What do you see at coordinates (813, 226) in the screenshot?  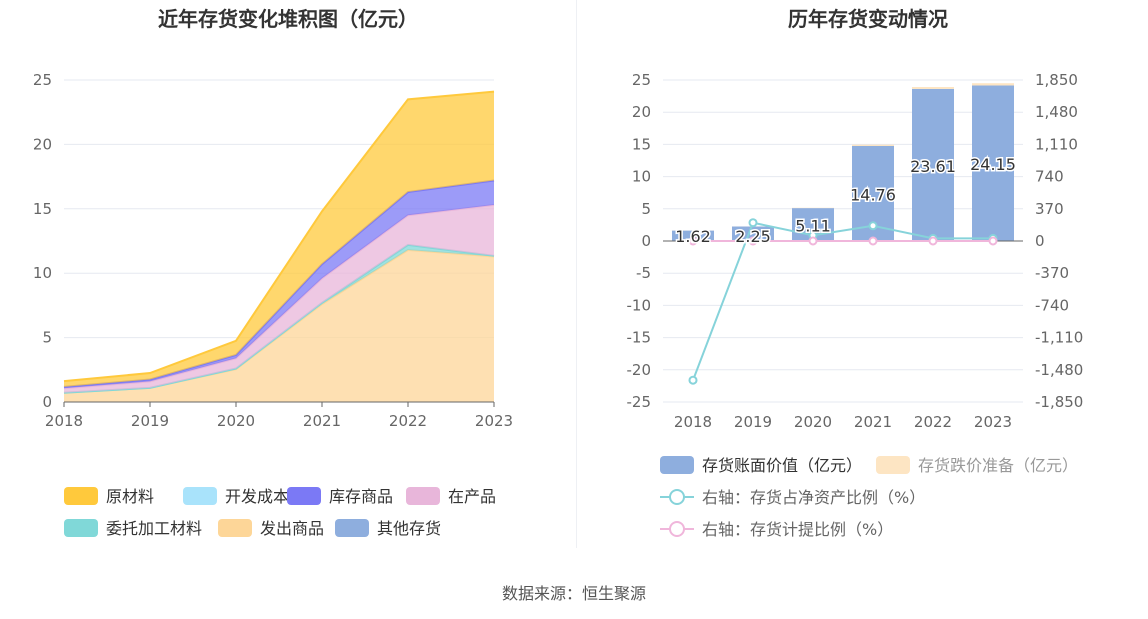 I see `bar-value-label: 5.11` at bounding box center [813, 226].